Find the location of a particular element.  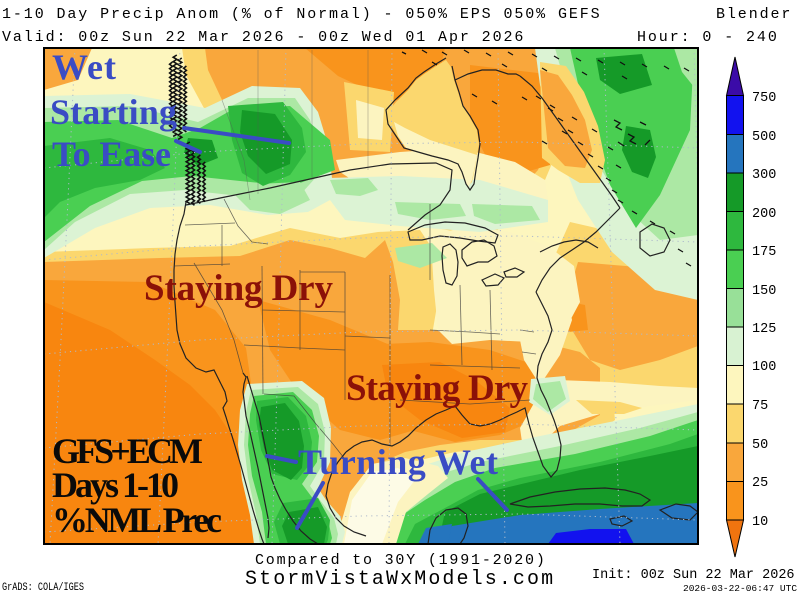

svg-text: 500 is located at coordinates (764, 137).